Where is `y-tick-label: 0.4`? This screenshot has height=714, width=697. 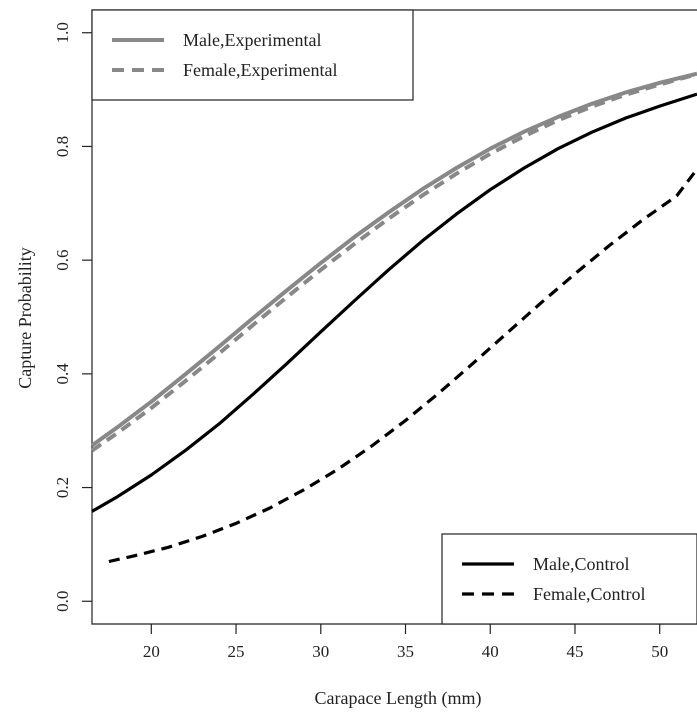 y-tick-label: 0.4 is located at coordinates (62, 374).